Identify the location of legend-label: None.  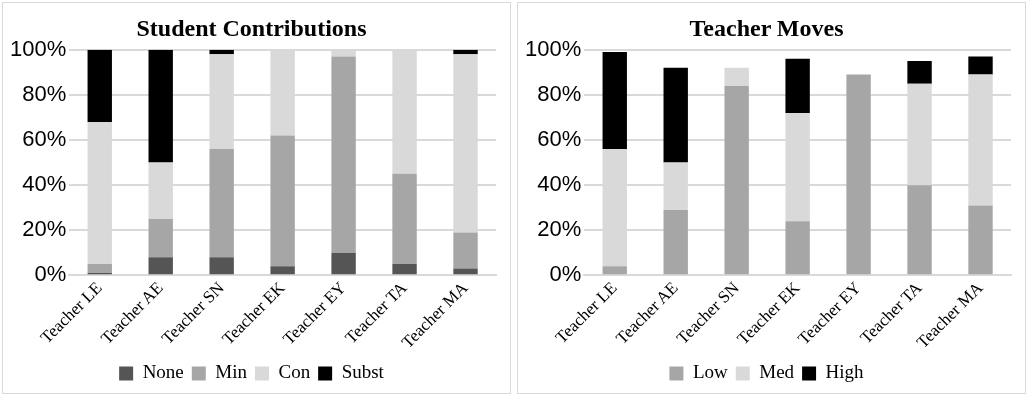
(163, 372).